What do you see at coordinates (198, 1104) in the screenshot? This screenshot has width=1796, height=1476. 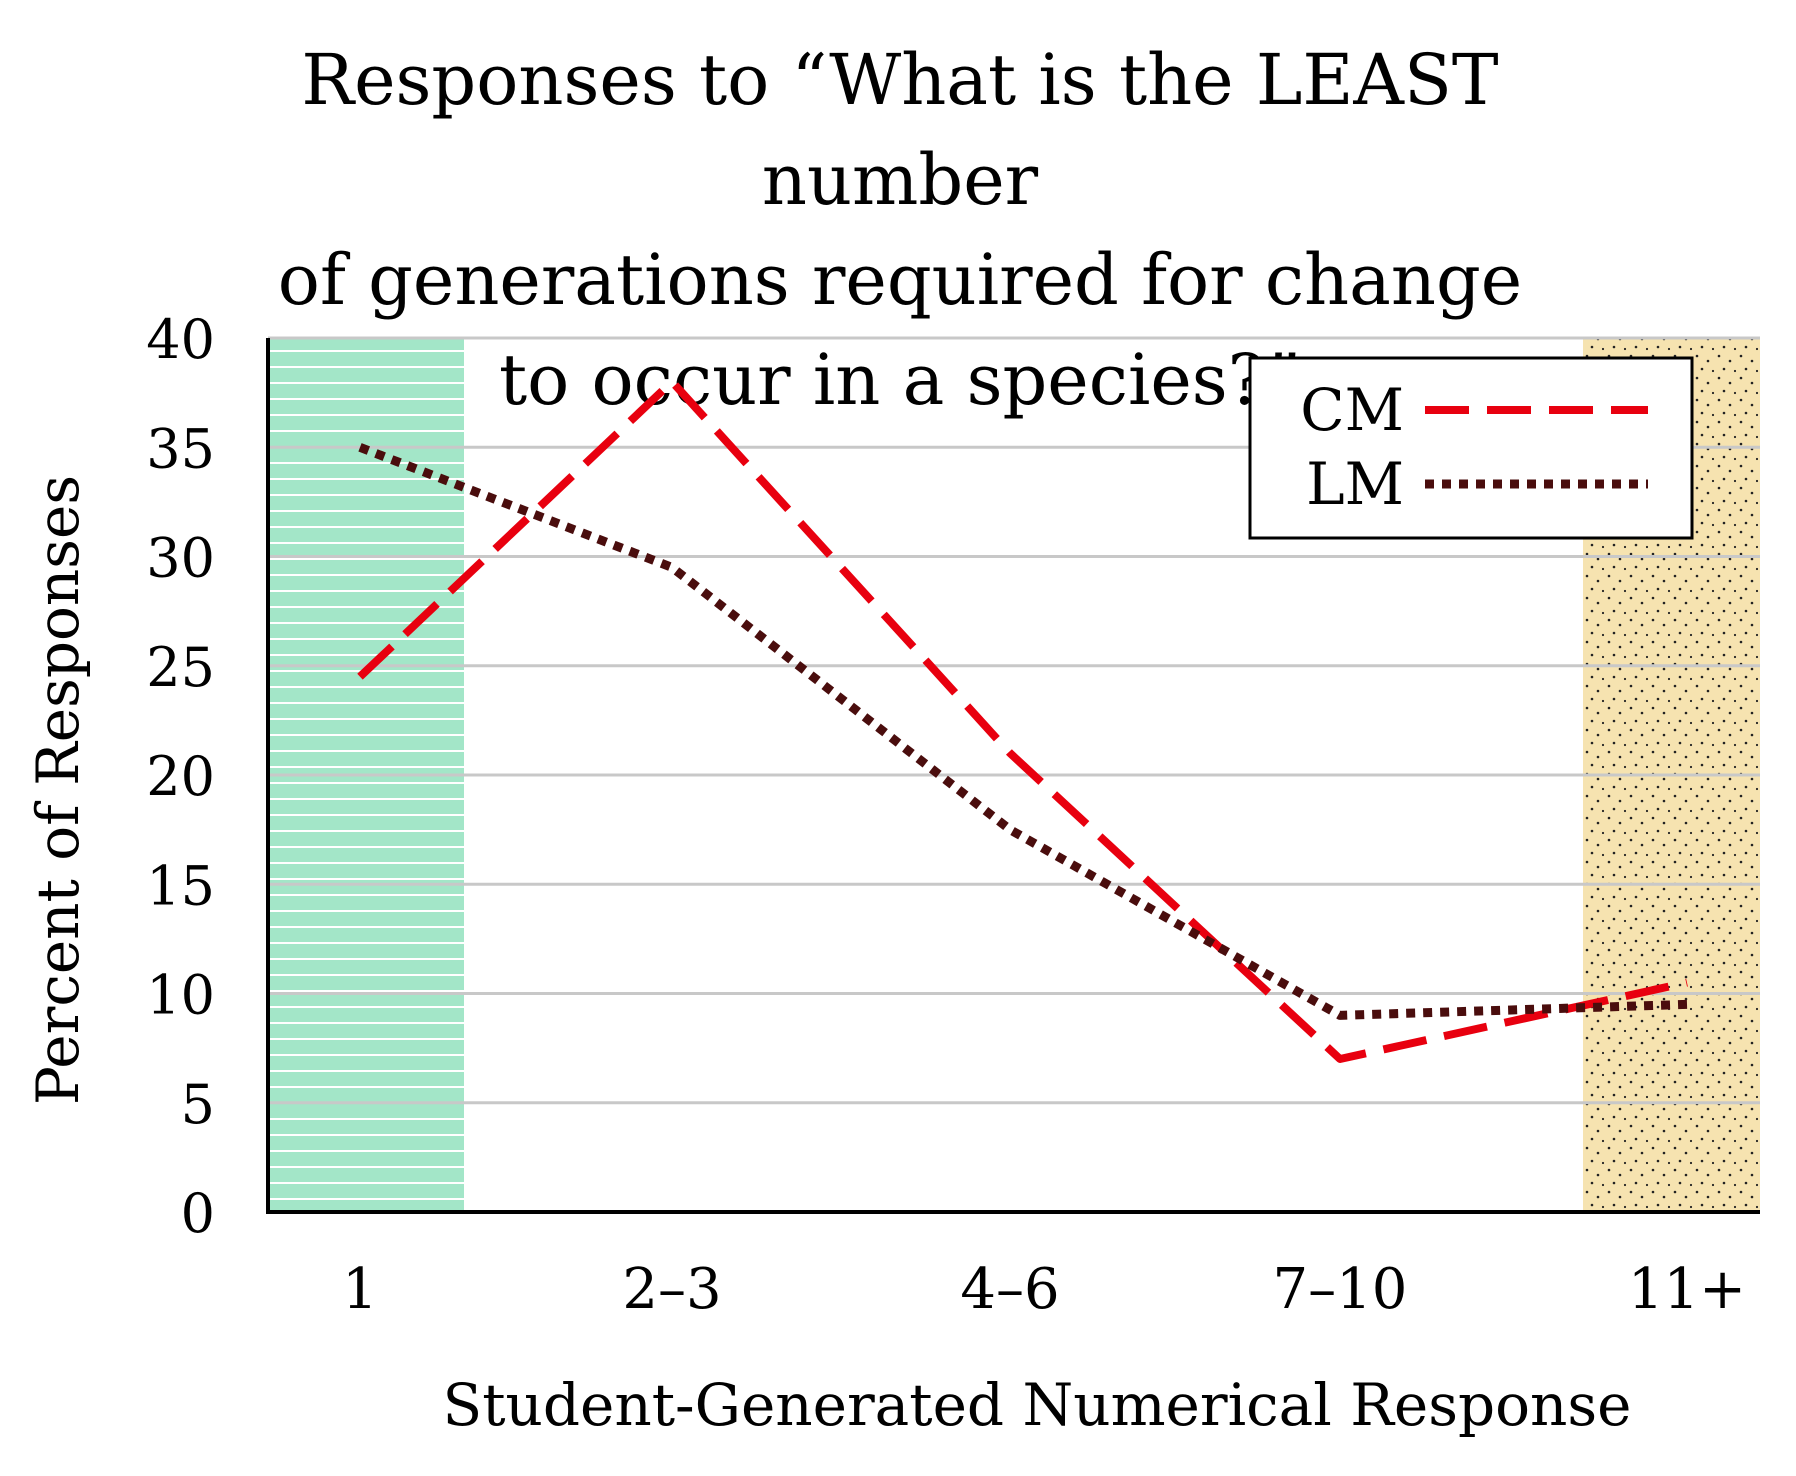 I see `y-tick-label: 5` at bounding box center [198, 1104].